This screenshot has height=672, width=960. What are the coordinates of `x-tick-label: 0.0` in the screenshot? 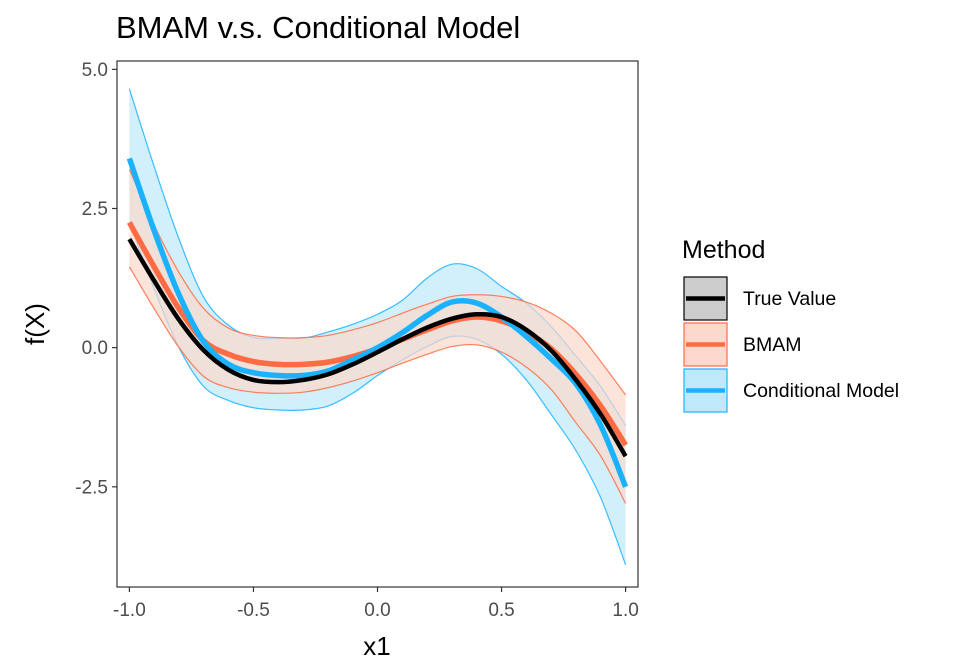 It's located at (377, 610).